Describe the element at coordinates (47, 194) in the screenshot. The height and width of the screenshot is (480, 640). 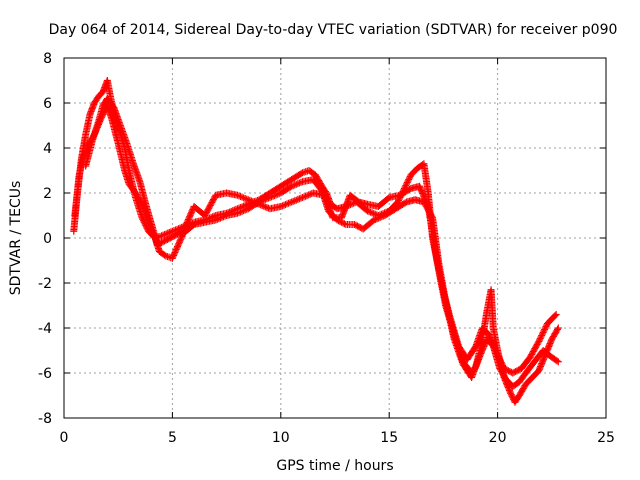
I see `y-tick-label: 2` at that location.